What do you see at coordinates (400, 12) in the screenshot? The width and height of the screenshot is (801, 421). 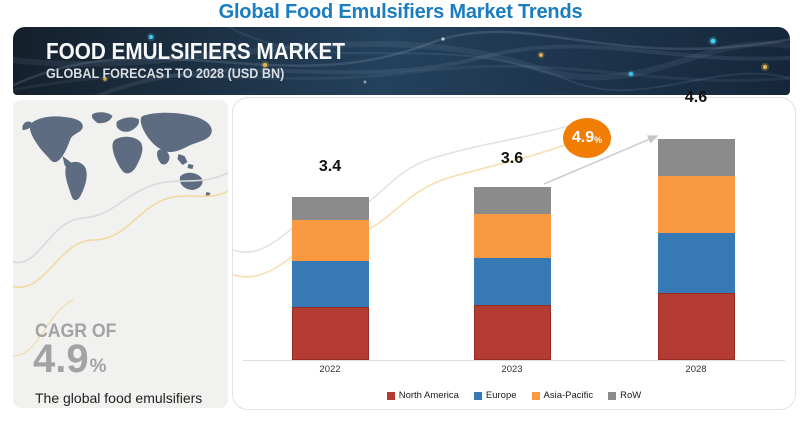 I see `page-title: Global Food Emulsifiers Market Trends` at bounding box center [400, 12].